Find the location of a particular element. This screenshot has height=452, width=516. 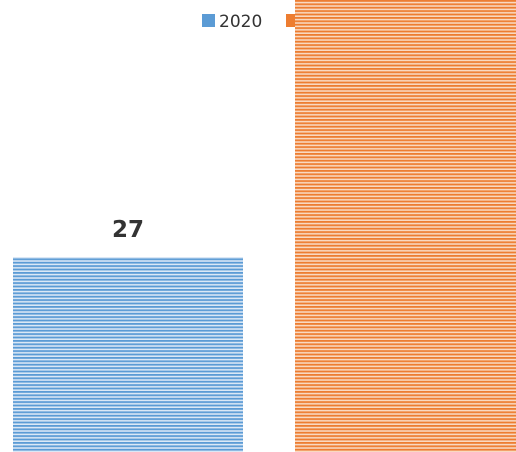

legend-label-2020: 2020 is located at coordinates (240, 22).